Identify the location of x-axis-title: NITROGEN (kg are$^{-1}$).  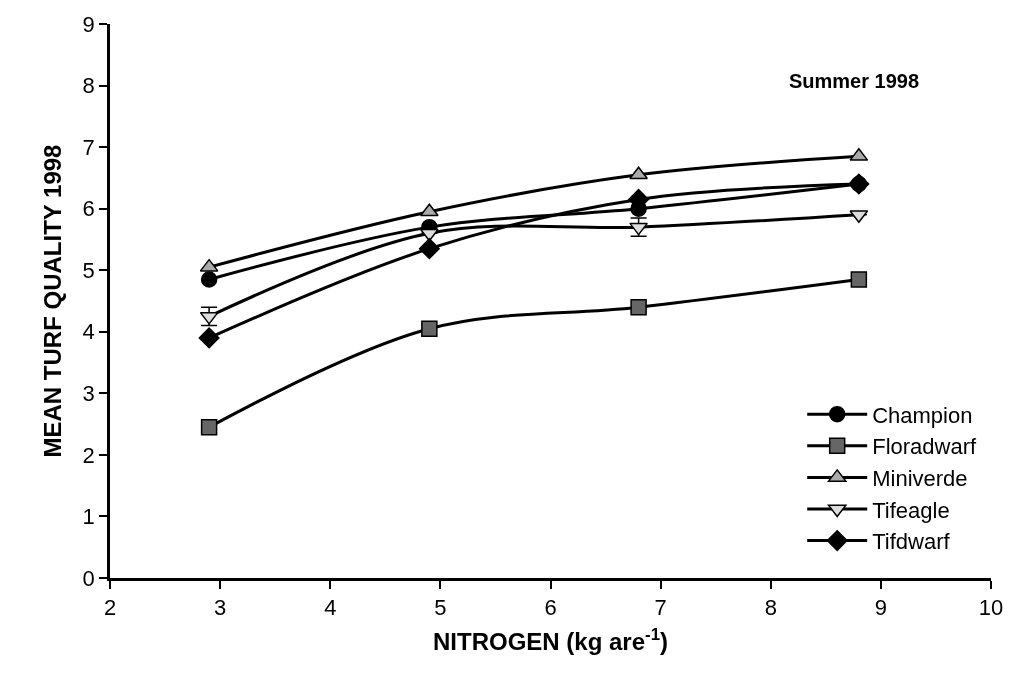
(550, 640).